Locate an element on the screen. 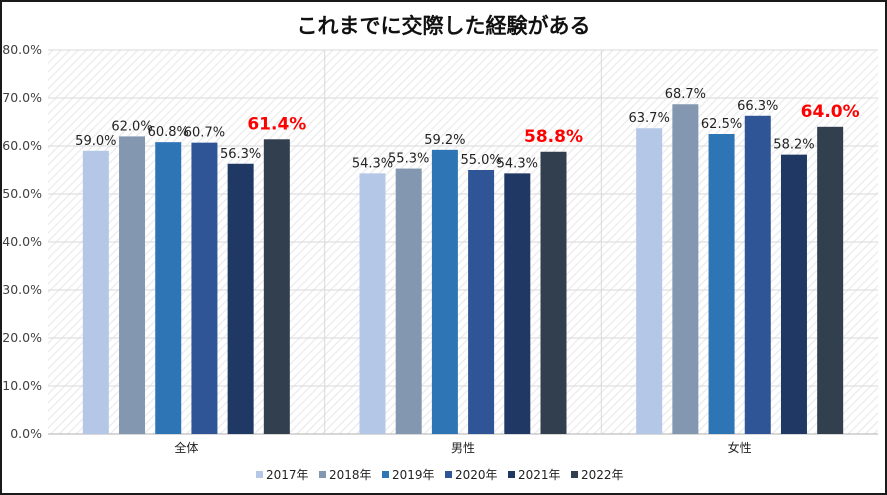 The width and height of the screenshot is (887, 495). data-label: 64.0% is located at coordinates (830, 112).